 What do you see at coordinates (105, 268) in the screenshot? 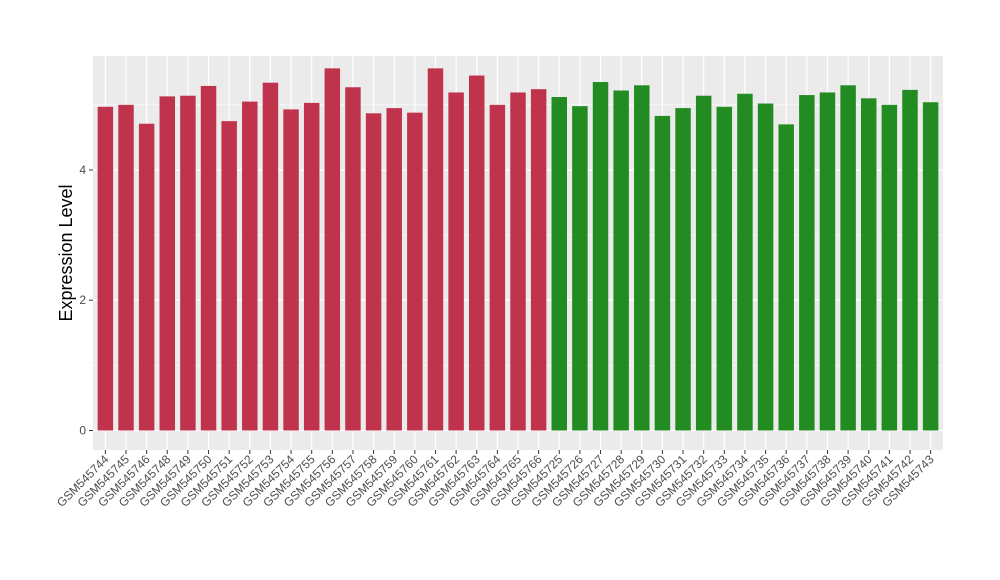
I see `bar-GSM545744` at bounding box center [105, 268].